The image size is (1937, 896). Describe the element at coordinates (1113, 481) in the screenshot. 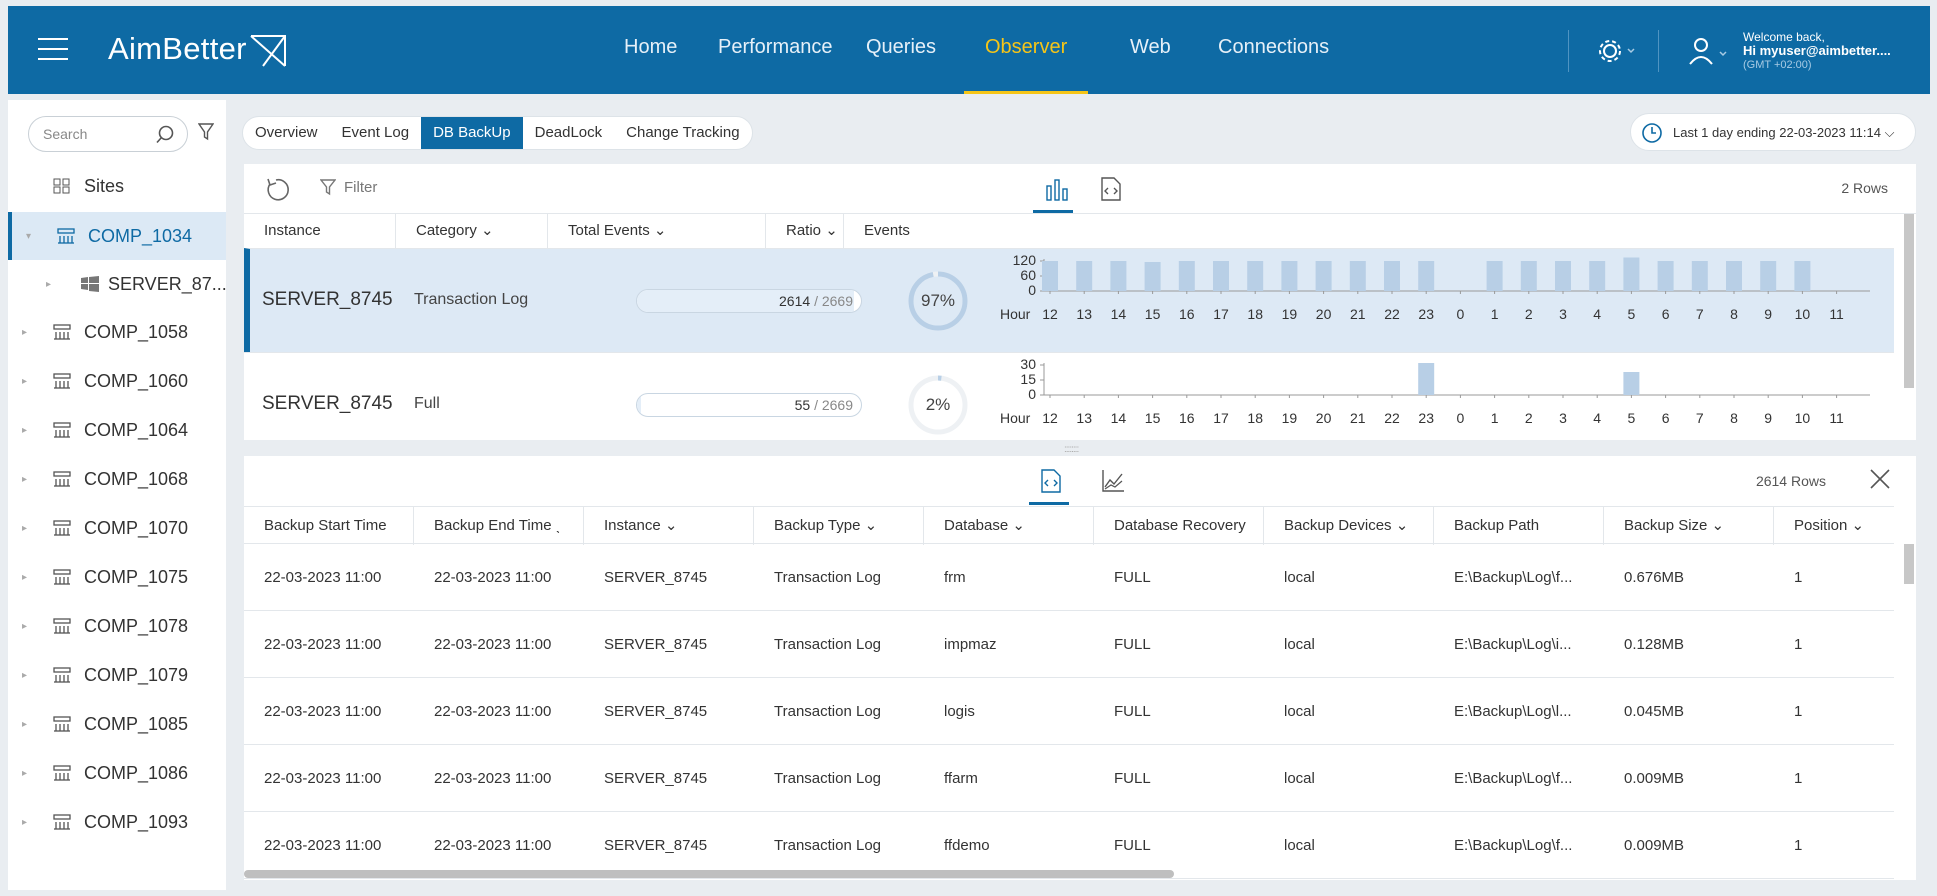

I see `line-chart-view-icon` at that location.